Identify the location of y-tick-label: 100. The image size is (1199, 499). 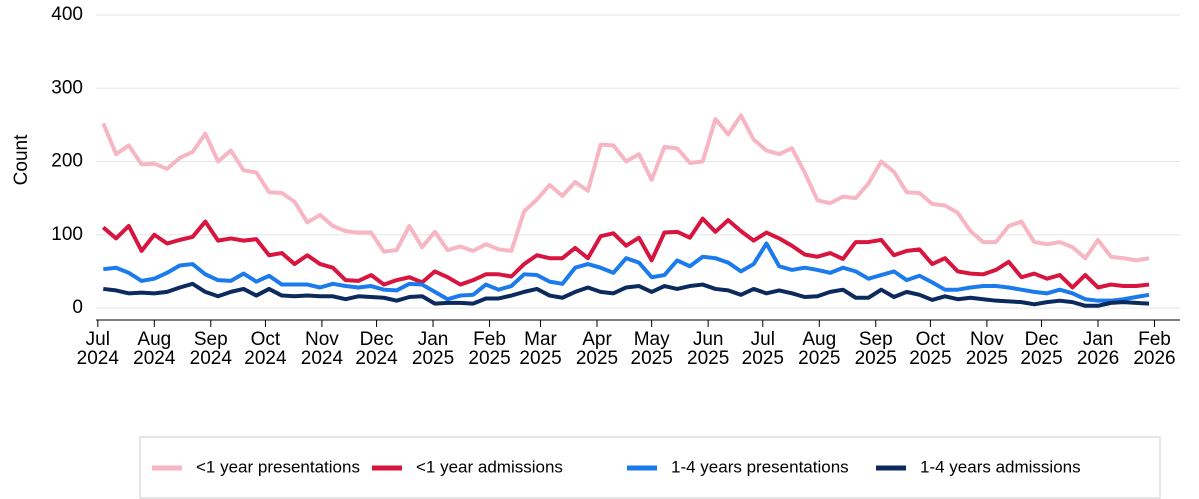
(67, 234).